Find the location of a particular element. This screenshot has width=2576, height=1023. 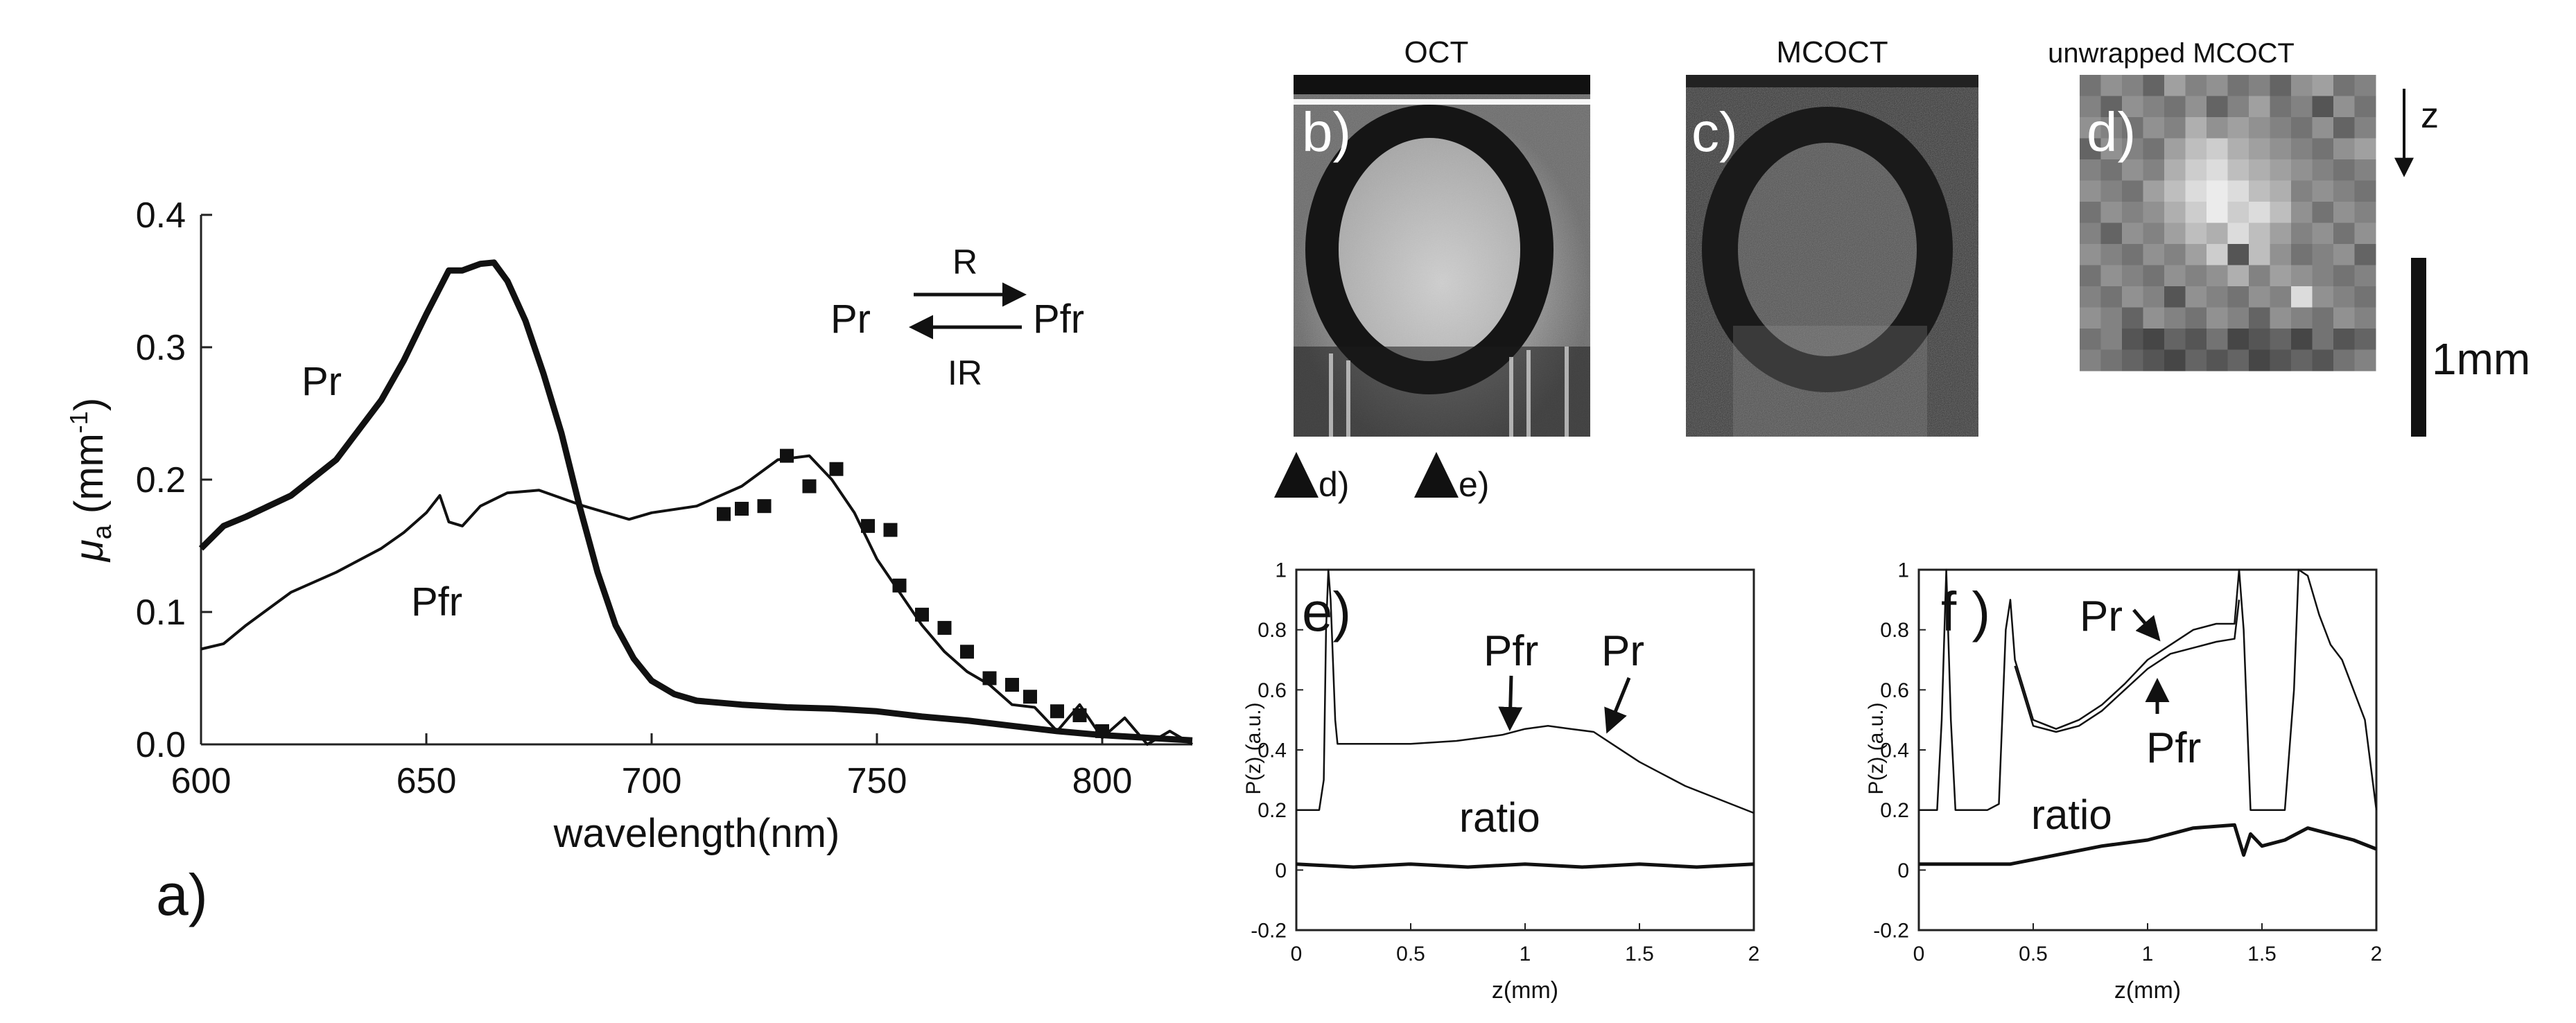

y-tick-label: 0.0 is located at coordinates (161, 745).